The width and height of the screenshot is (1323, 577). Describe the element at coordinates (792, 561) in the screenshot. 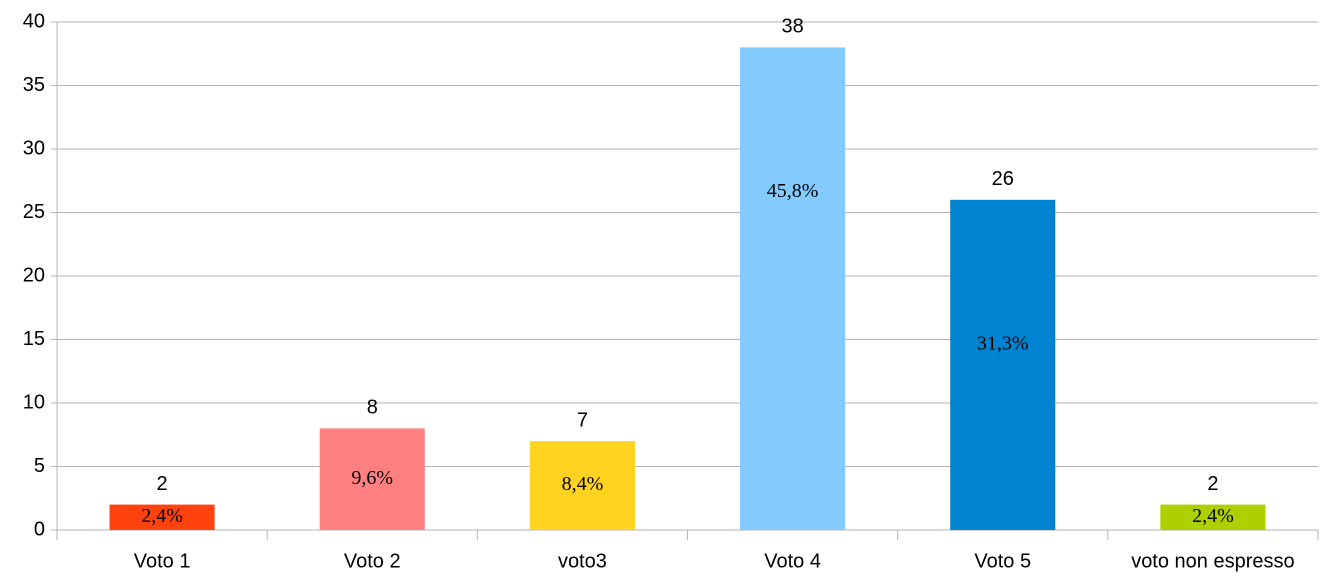

I see `x-tick-label: Voto 4` at that location.